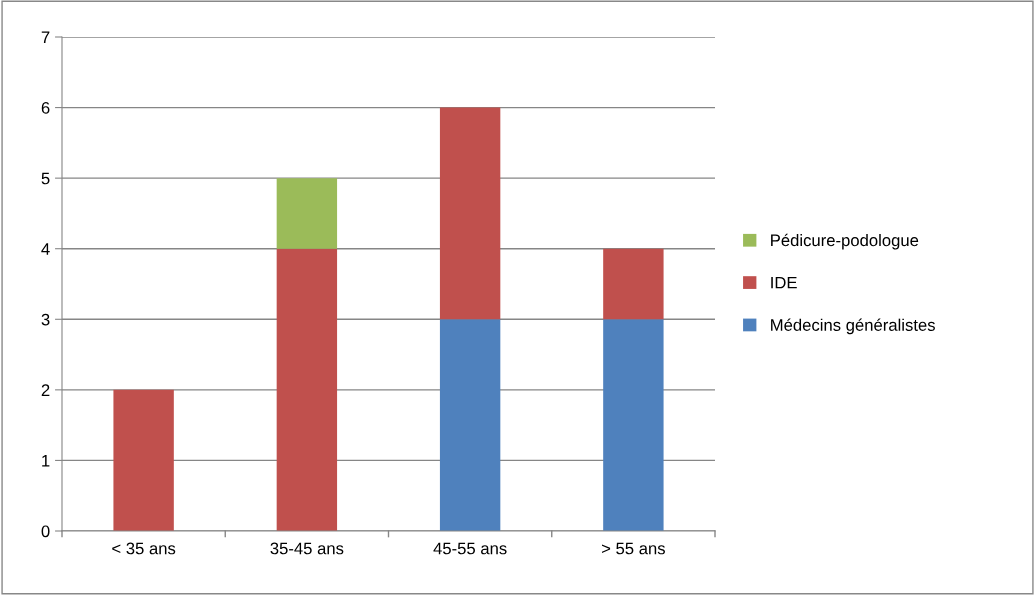 The height and width of the screenshot is (595, 1035). I want to click on y-tick-label: 6, so click(45, 107).